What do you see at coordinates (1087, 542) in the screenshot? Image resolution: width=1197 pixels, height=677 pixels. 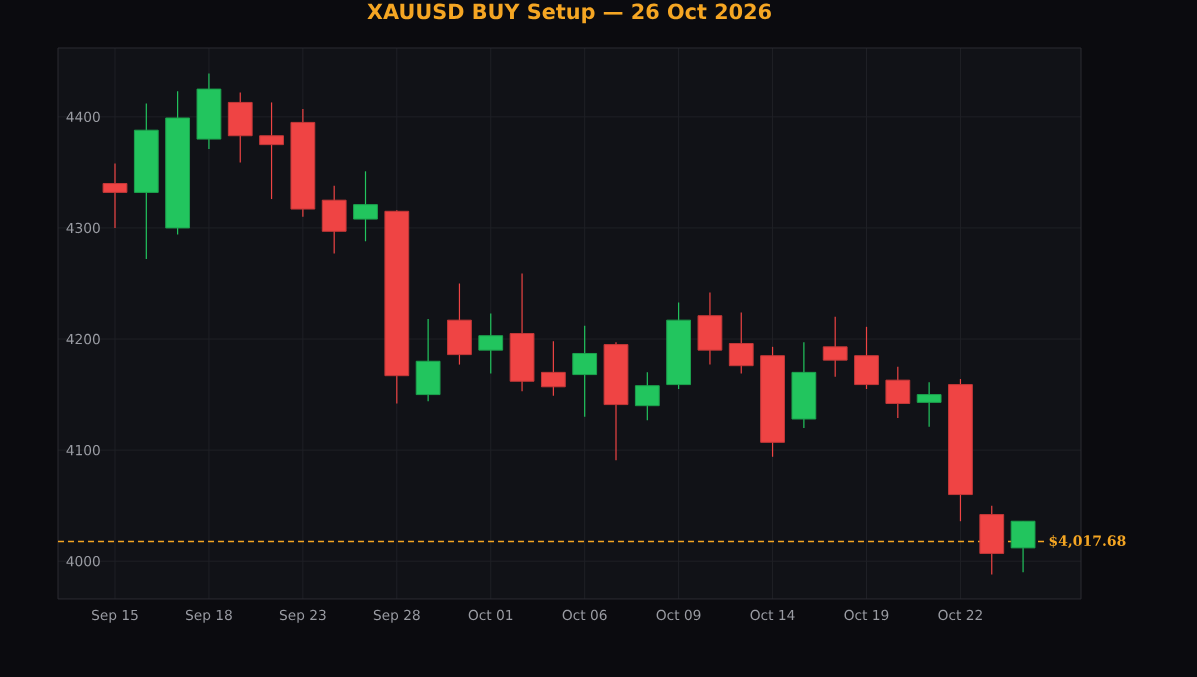 I see `ref-line-label: $4,017.68` at bounding box center [1087, 542].